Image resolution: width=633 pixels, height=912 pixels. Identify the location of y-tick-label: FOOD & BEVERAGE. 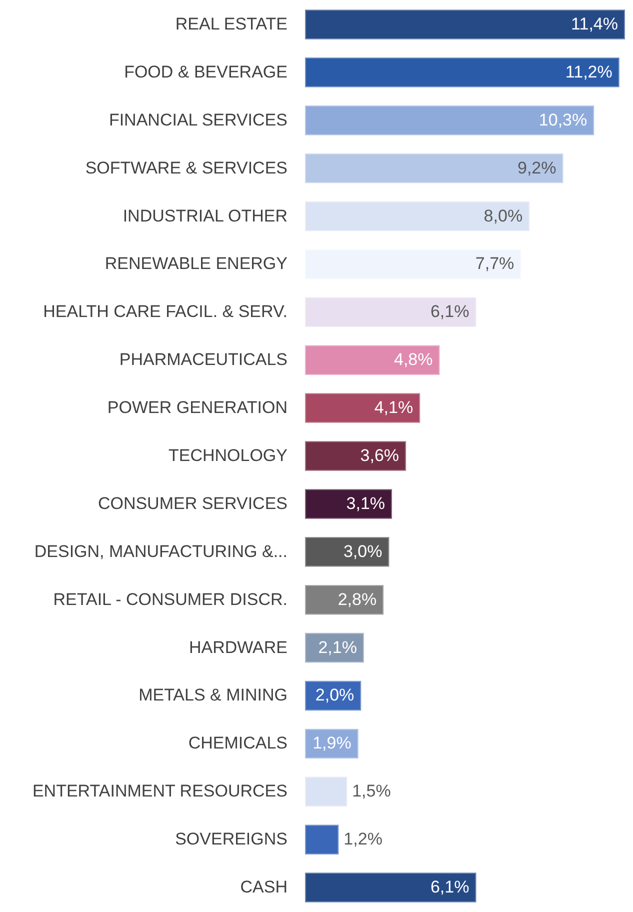
(206, 72).